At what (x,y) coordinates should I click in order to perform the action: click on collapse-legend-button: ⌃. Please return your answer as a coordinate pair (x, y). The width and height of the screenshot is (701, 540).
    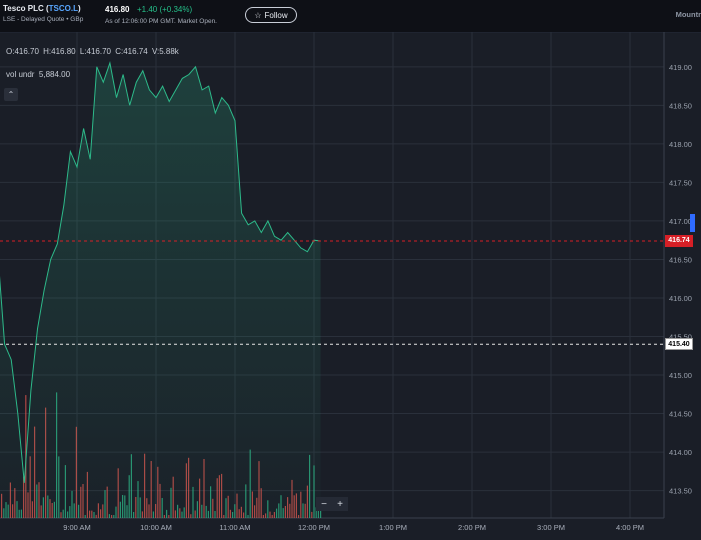
    Looking at the image, I should click on (11, 94).